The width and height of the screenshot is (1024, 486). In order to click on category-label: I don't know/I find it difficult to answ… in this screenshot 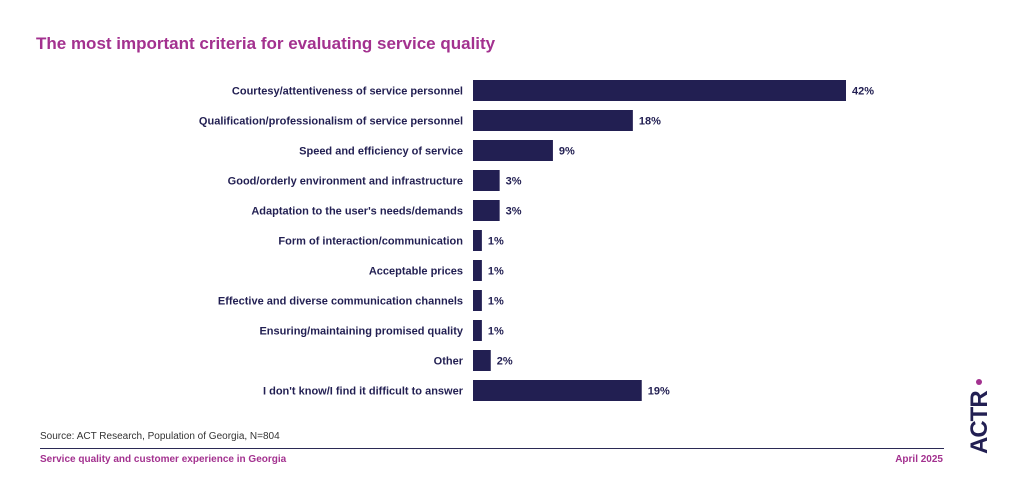, I will do `click(363, 392)`.